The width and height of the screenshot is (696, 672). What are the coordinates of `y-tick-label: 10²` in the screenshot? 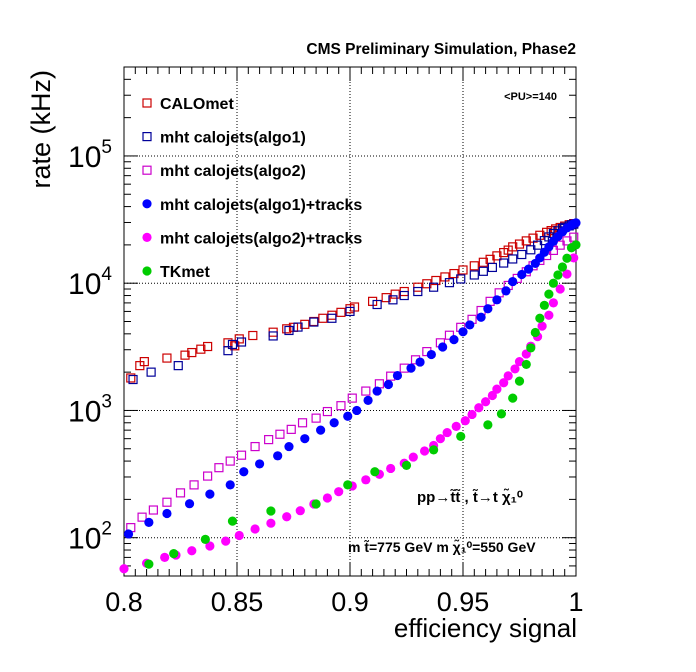 It's located at (90, 537).